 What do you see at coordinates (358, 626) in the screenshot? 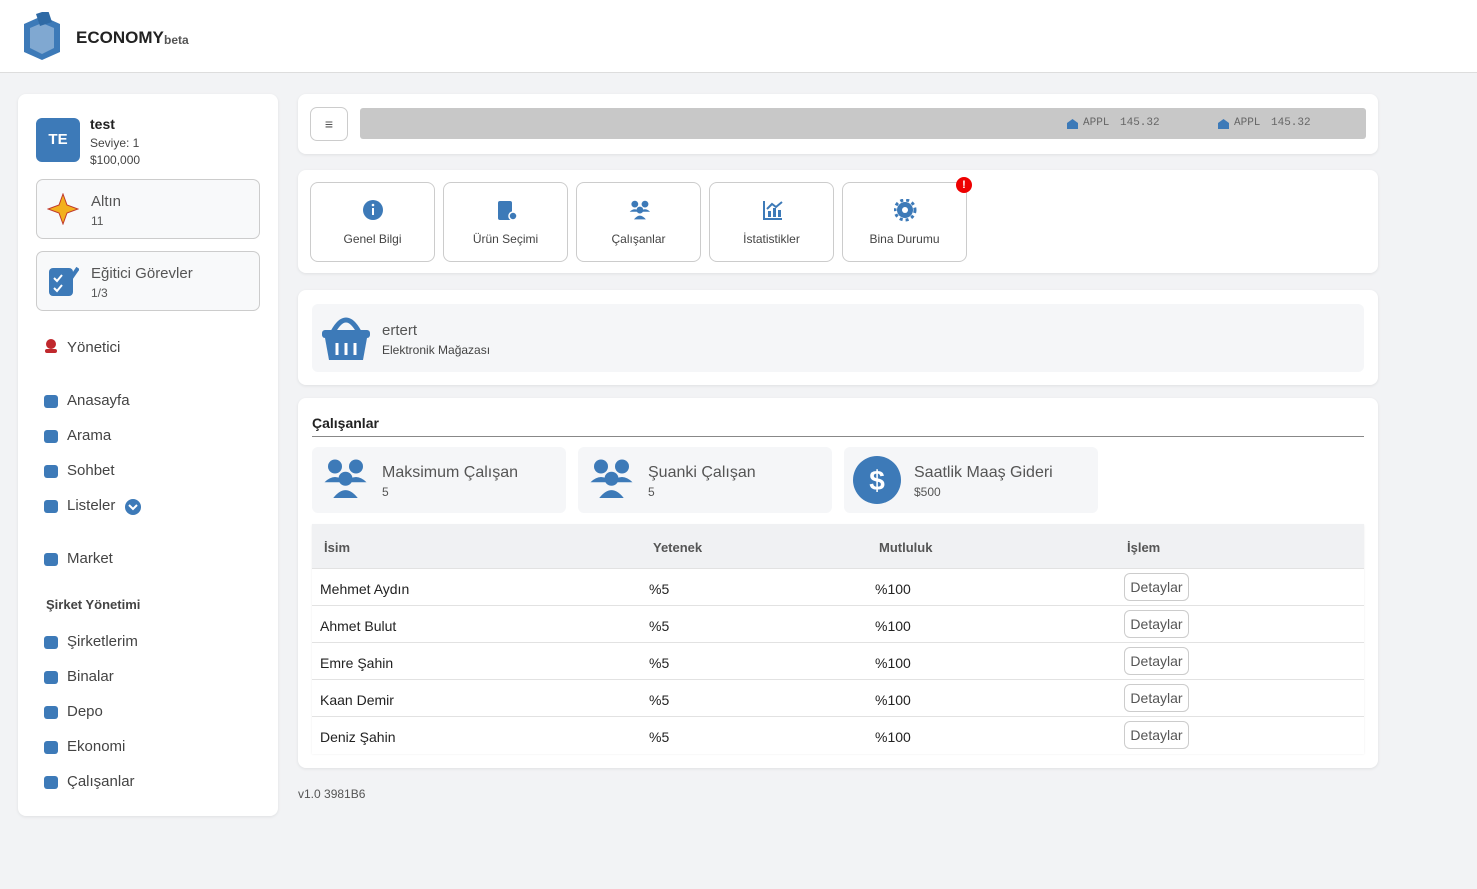
I see `table-cell: Ahmet Bulut` at bounding box center [358, 626].